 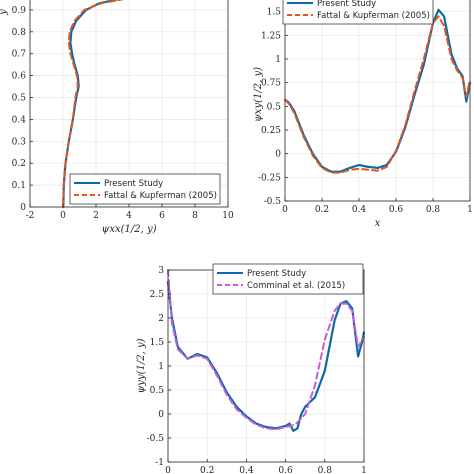 What do you see at coordinates (128, 229) in the screenshot?
I see `x-axis-label: ψxx(1/2, y)` at bounding box center [128, 229].